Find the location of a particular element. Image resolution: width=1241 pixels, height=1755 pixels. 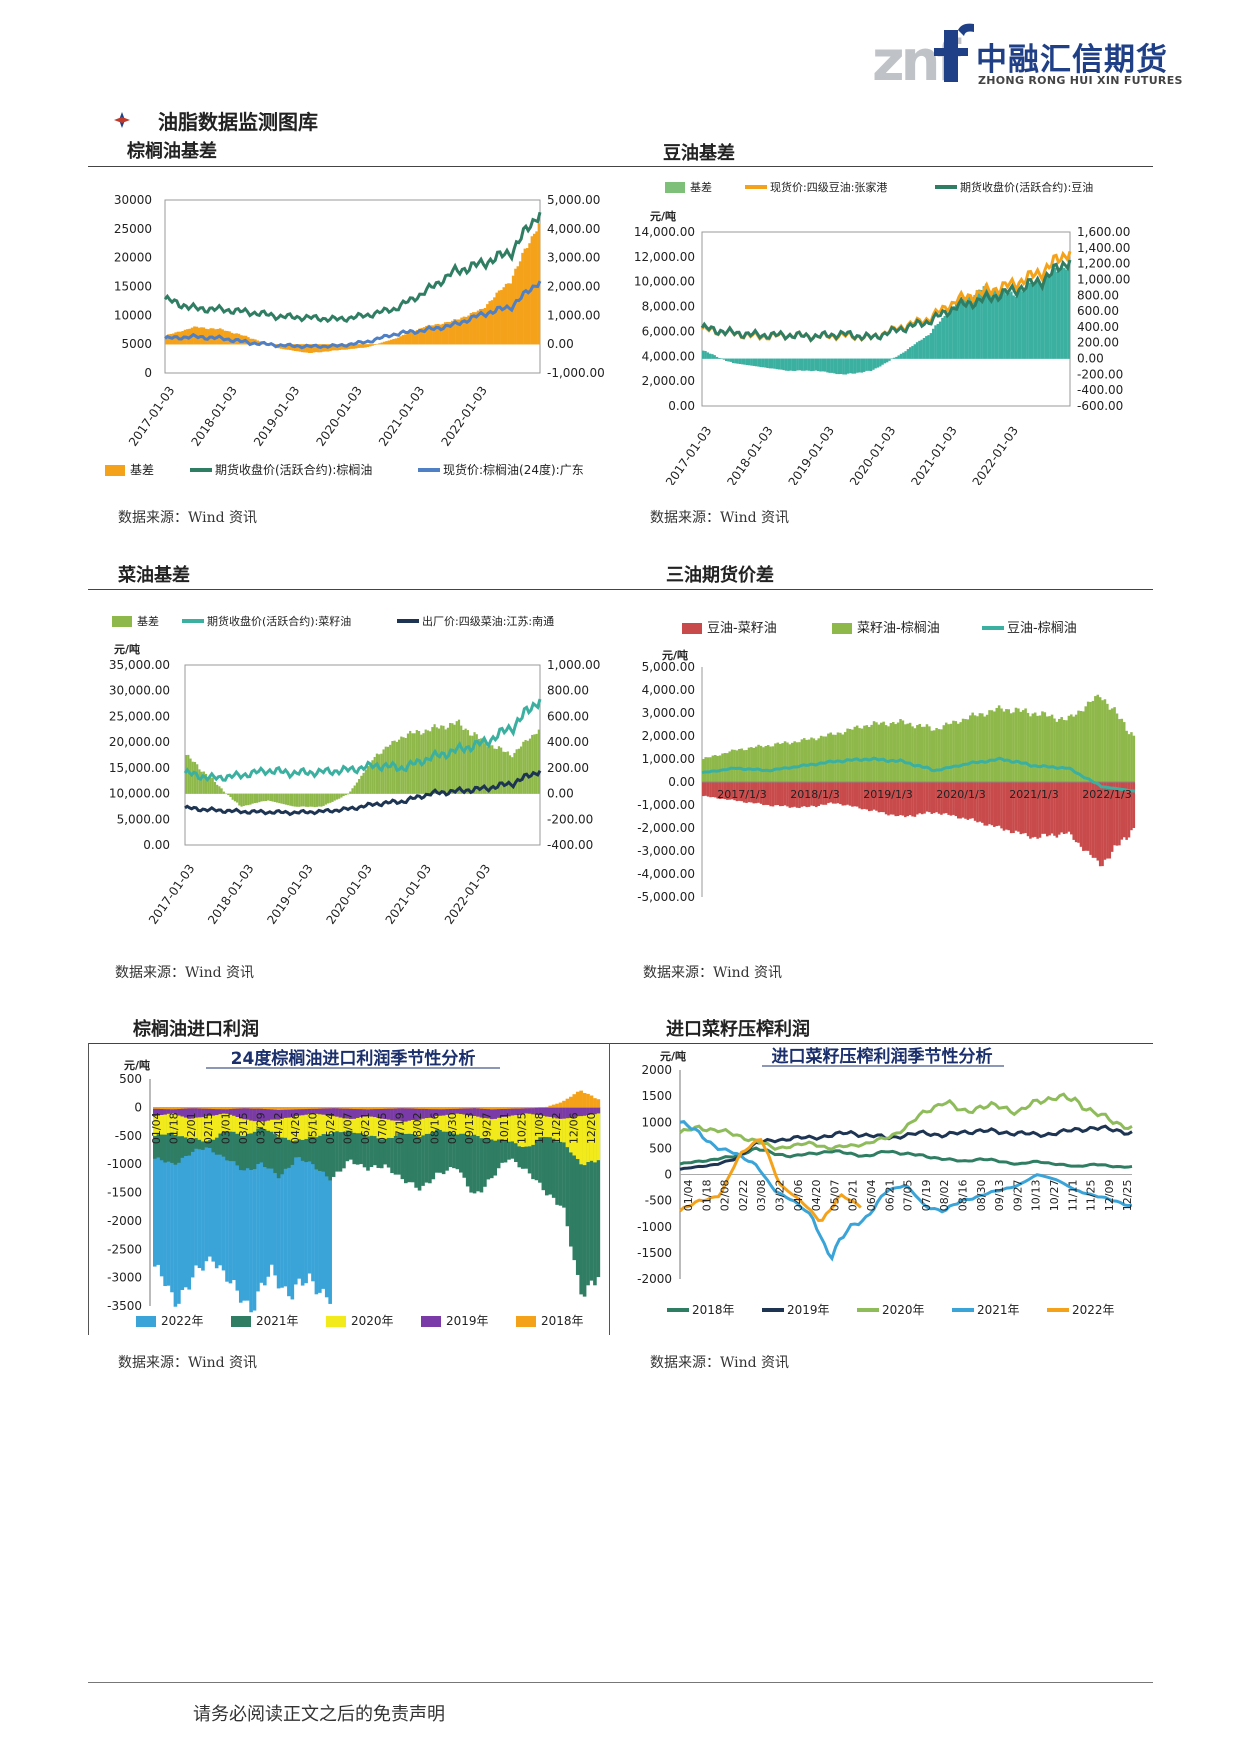

x-tick: 07/05 is located at coordinates (908, 1196).